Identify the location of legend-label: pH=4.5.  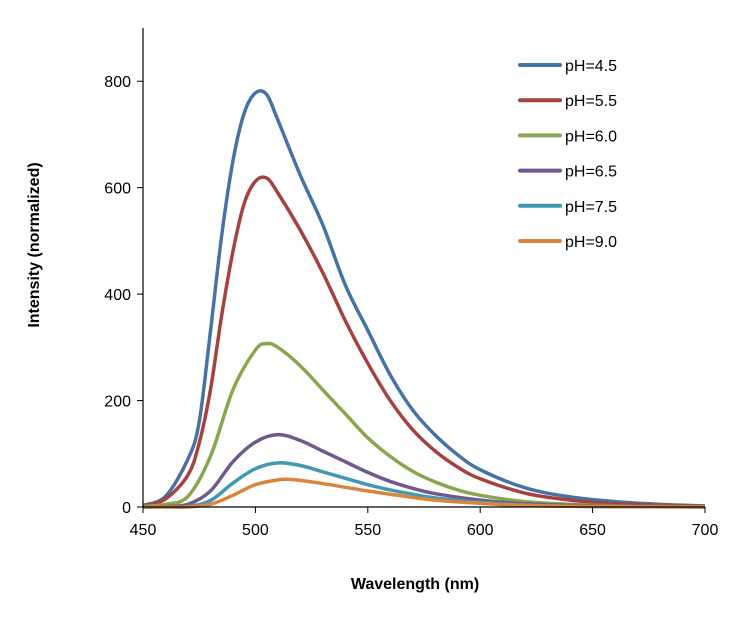
(591, 66).